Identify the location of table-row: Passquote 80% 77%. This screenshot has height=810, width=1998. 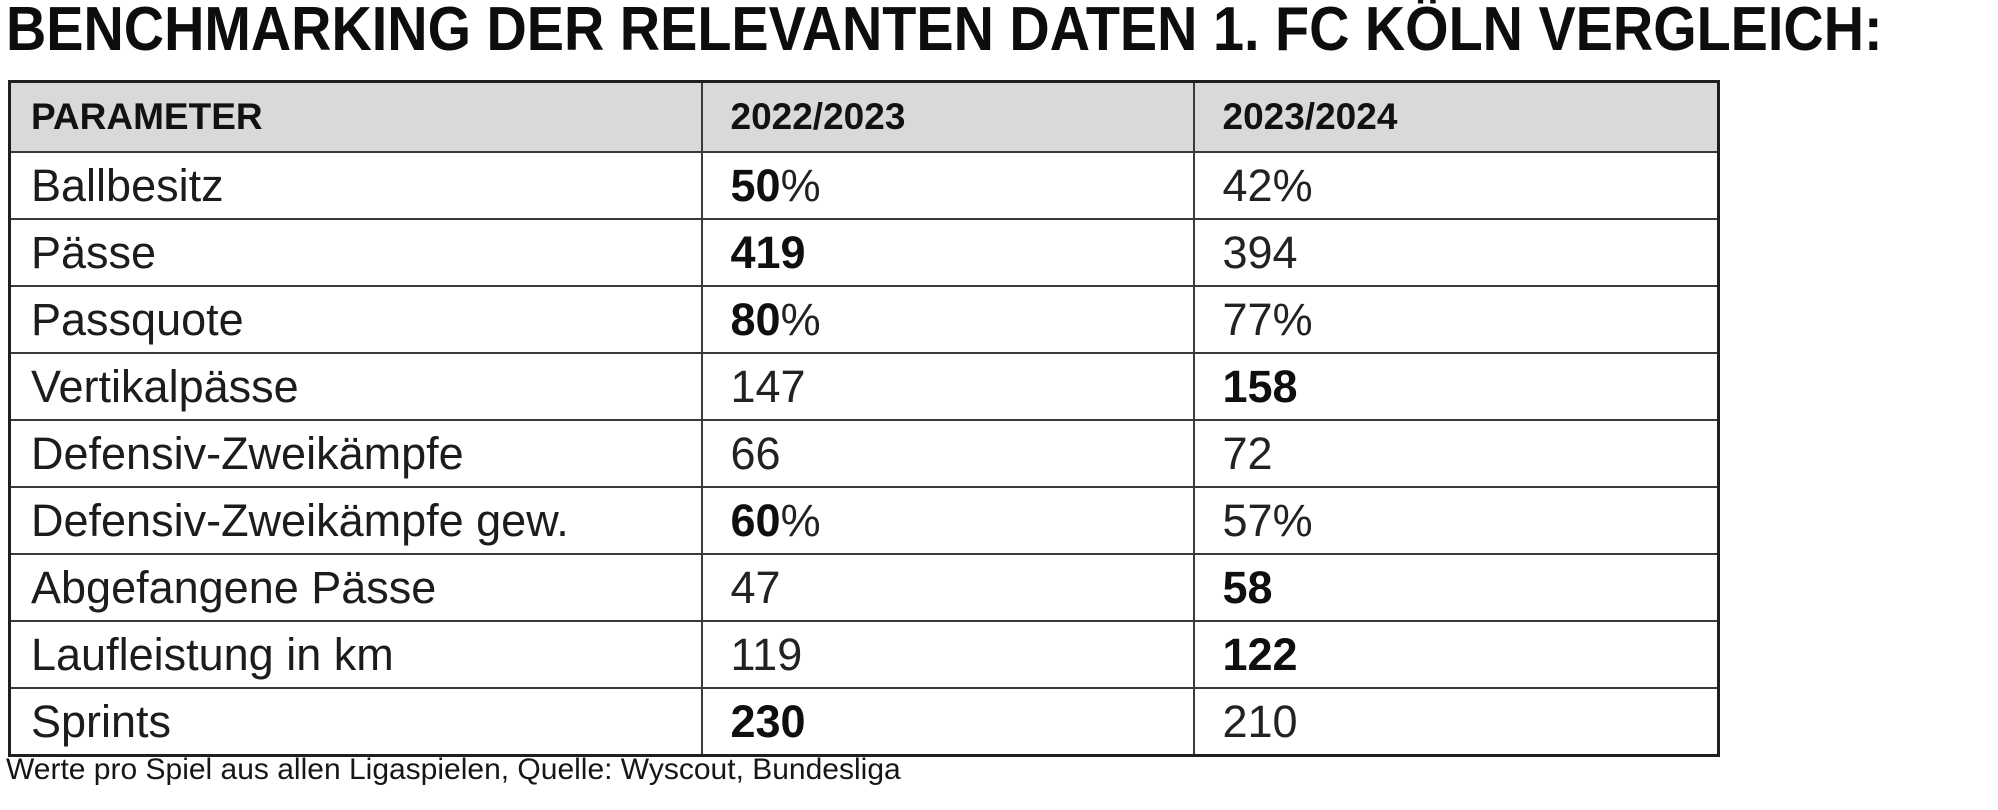
(864, 319).